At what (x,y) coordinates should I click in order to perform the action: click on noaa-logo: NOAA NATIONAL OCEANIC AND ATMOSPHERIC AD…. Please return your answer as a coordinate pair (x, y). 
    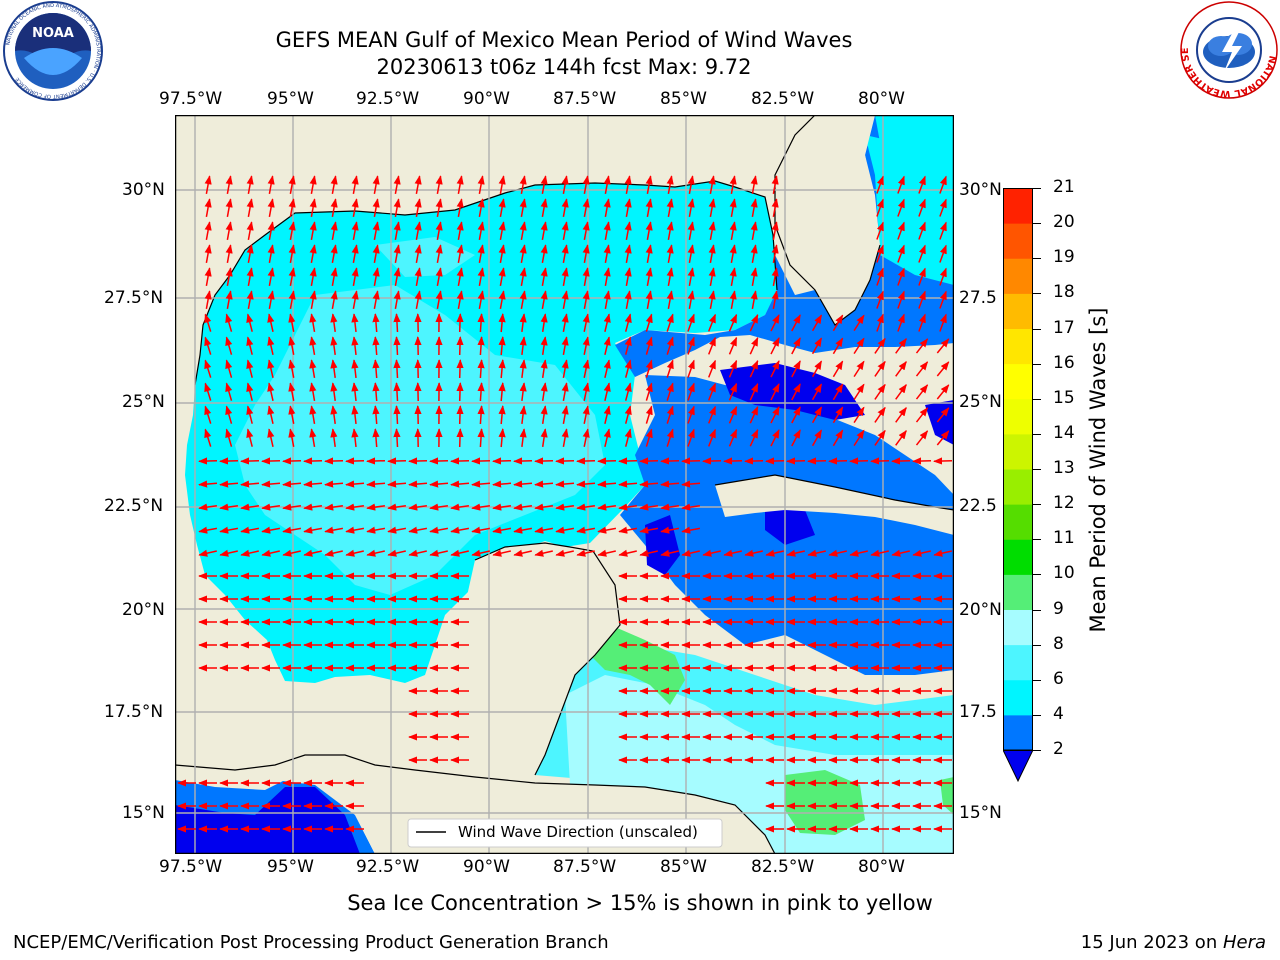
    Looking at the image, I should click on (53, 51).